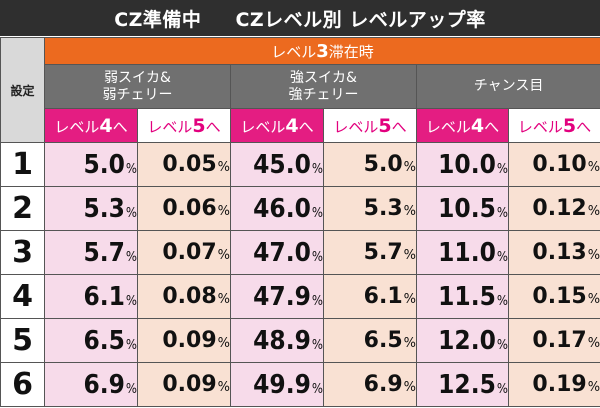 This screenshot has height=408, width=600. What do you see at coordinates (22, 164) in the screenshot?
I see `setting-number: 1` at bounding box center [22, 164].